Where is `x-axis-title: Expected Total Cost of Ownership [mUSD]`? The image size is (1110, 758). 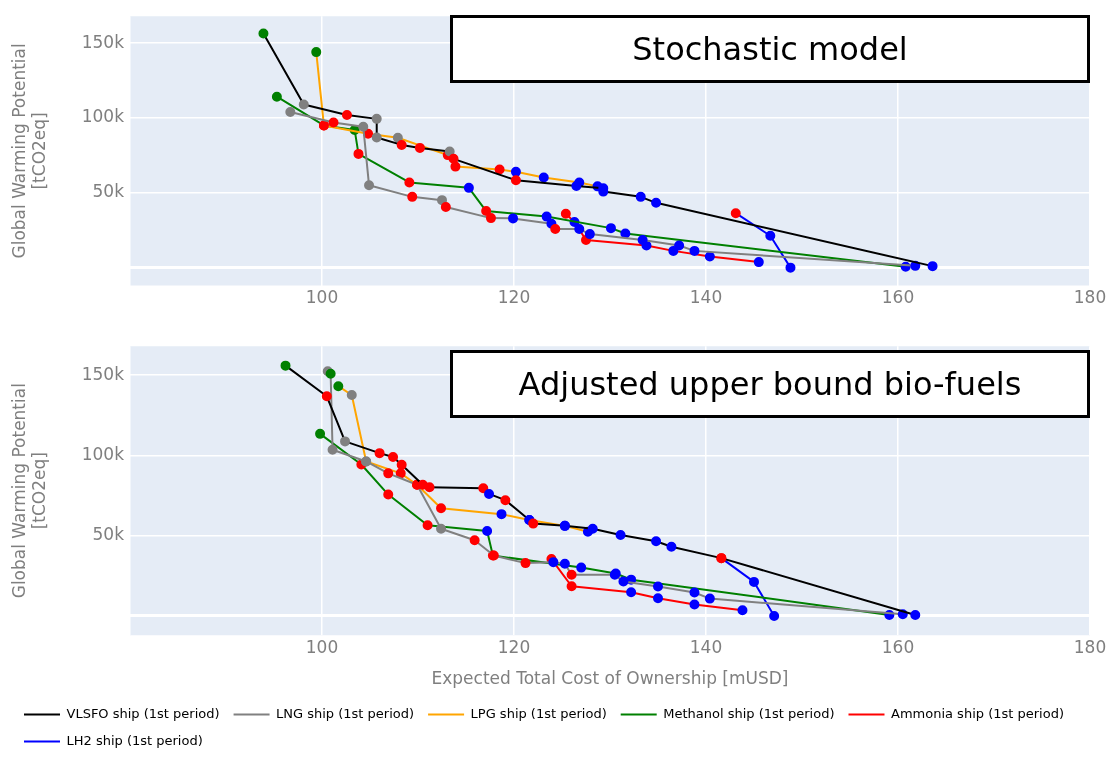 x-axis-title: Expected Total Cost of Ownership [mUSD] is located at coordinates (610, 678).